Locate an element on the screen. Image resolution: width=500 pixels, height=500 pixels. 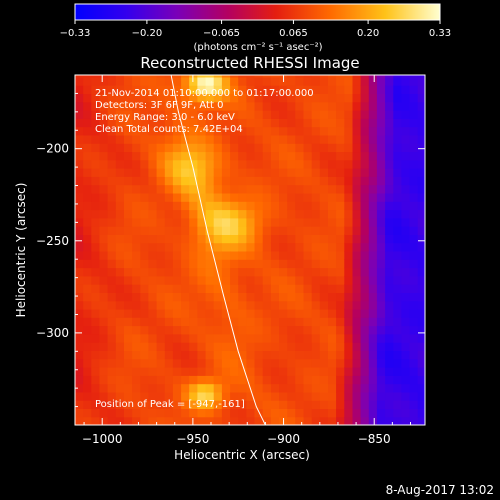
y-tick-label: −250 is located at coordinates (52, 241).